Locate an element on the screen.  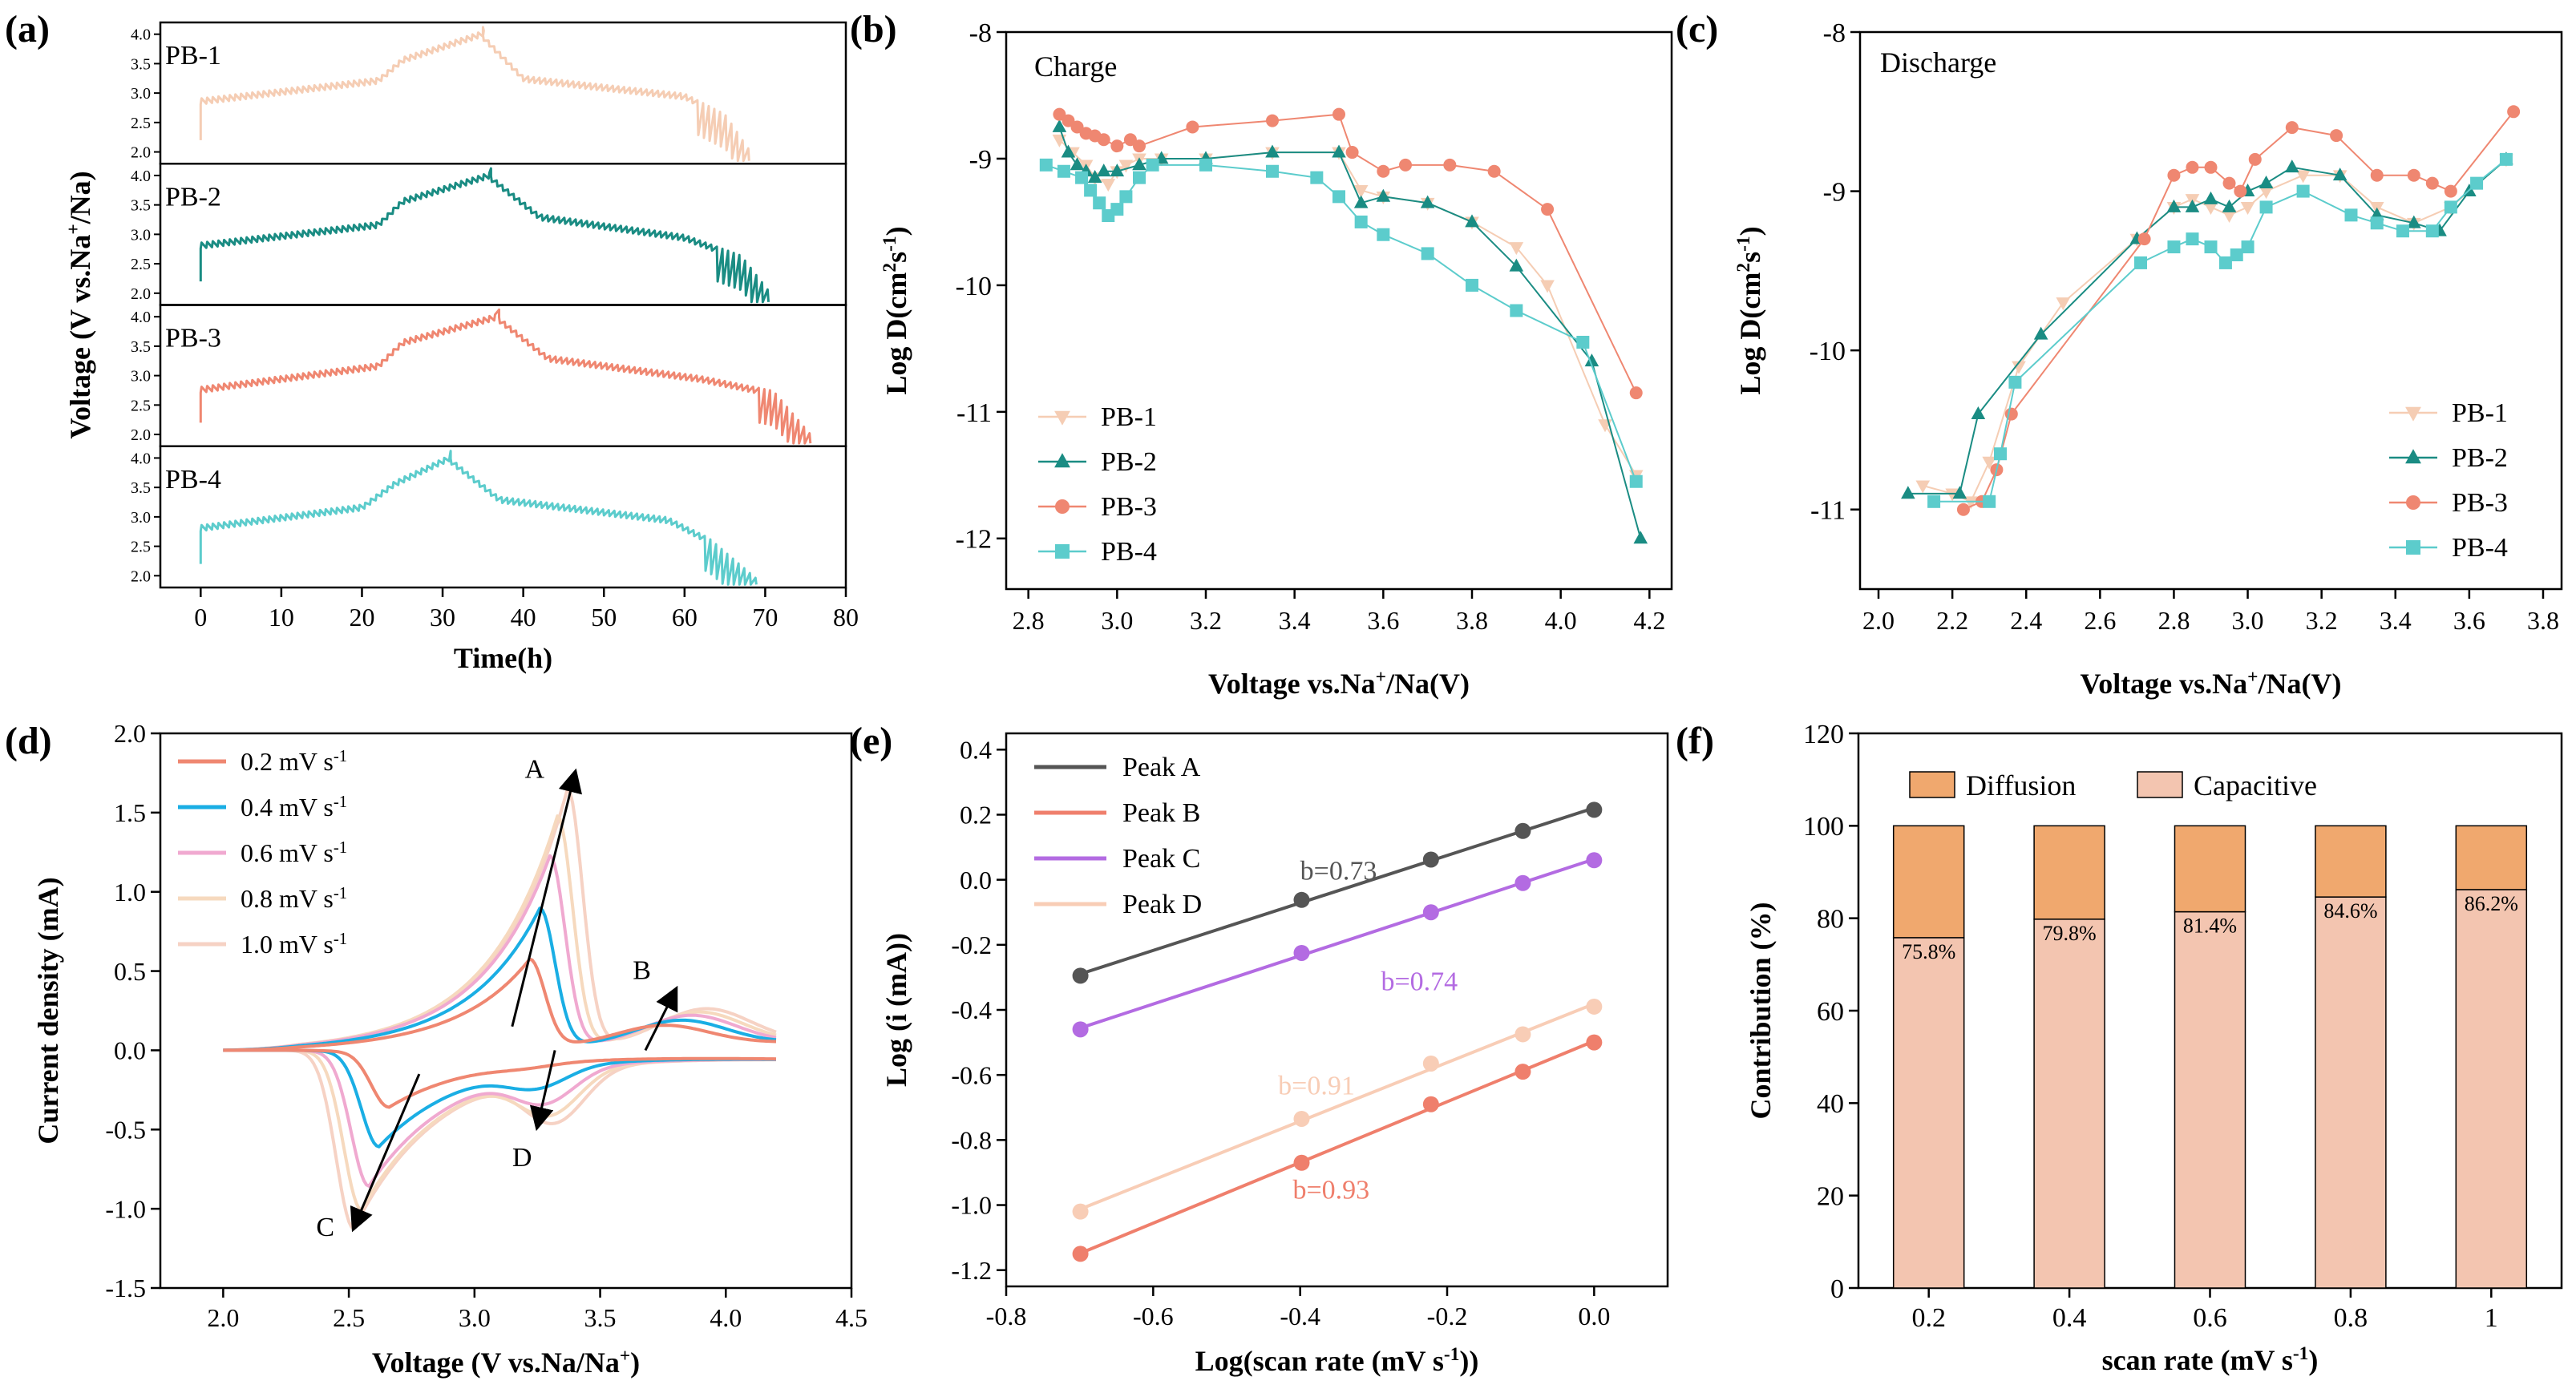
bar-label: 79.8% is located at coordinates (2070, 933).